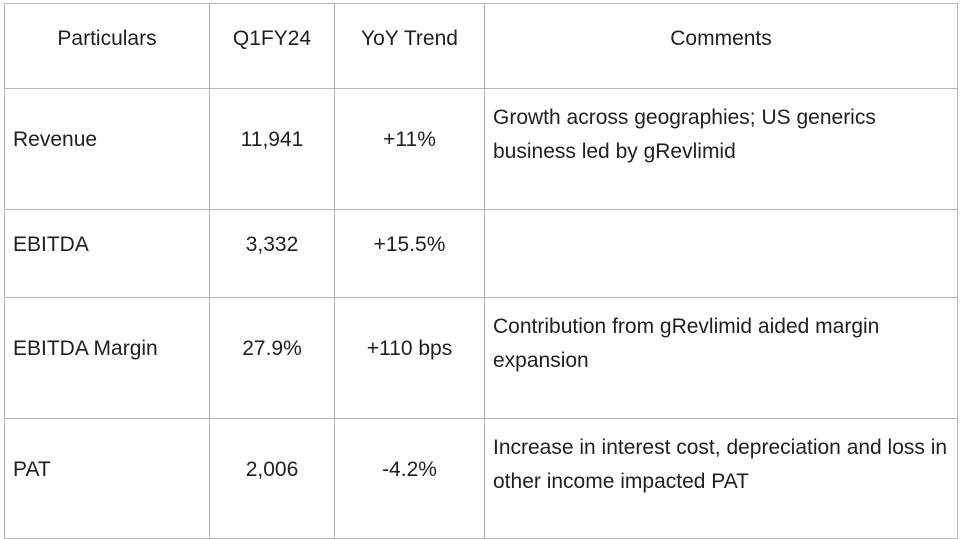 Image resolution: width=962 pixels, height=539 pixels. I want to click on row-value: 27.9%, so click(272, 358).